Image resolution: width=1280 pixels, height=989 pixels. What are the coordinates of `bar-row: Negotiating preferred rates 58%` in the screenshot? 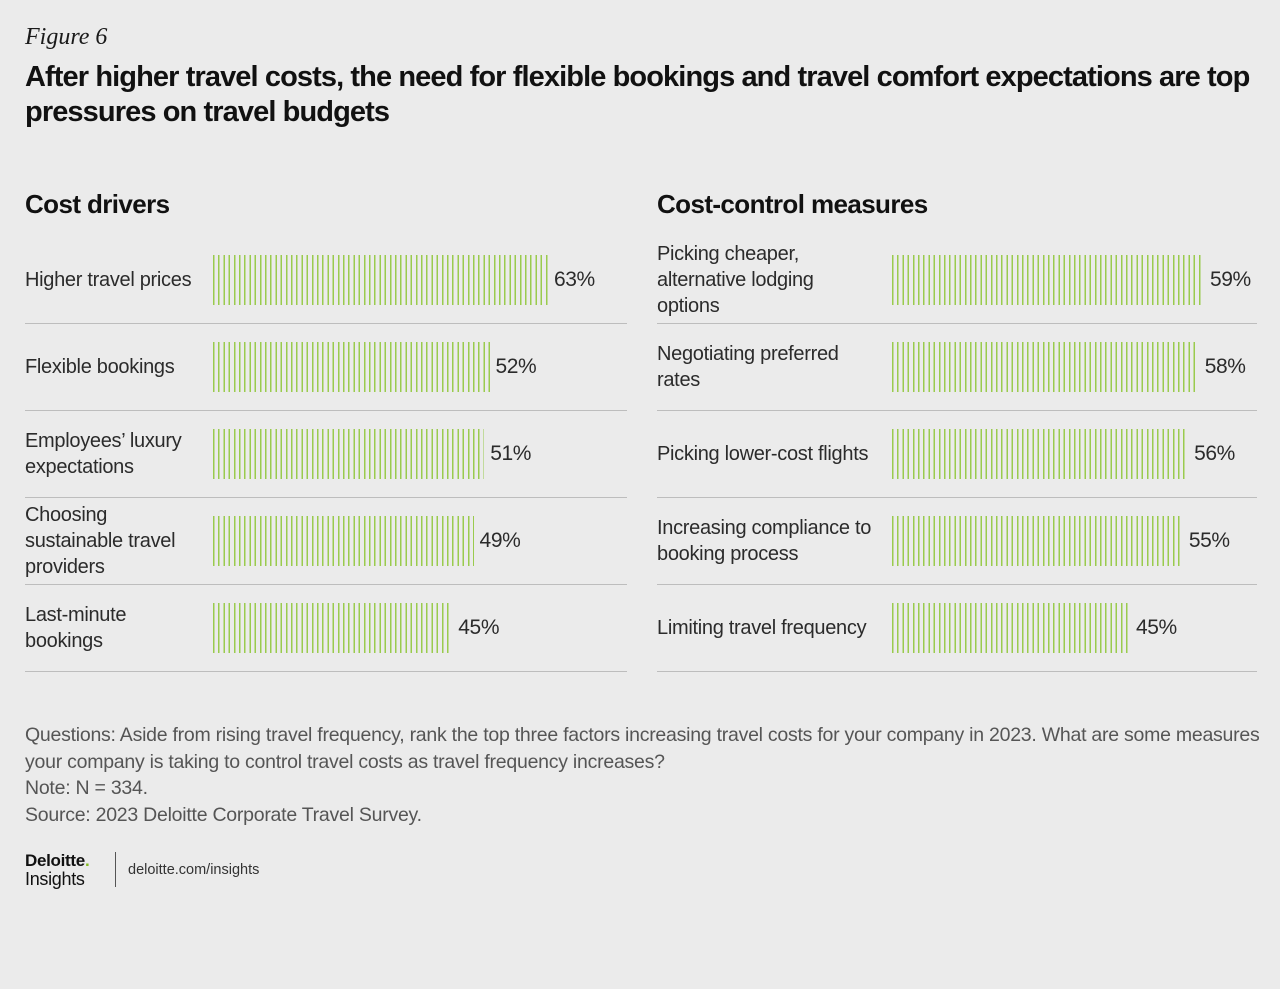 It's located at (957, 367).